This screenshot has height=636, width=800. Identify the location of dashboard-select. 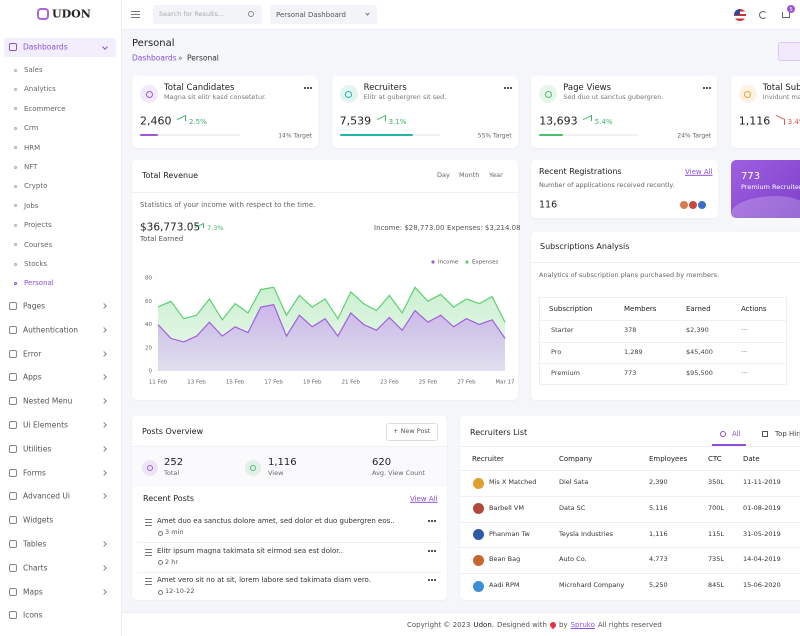
(323, 14).